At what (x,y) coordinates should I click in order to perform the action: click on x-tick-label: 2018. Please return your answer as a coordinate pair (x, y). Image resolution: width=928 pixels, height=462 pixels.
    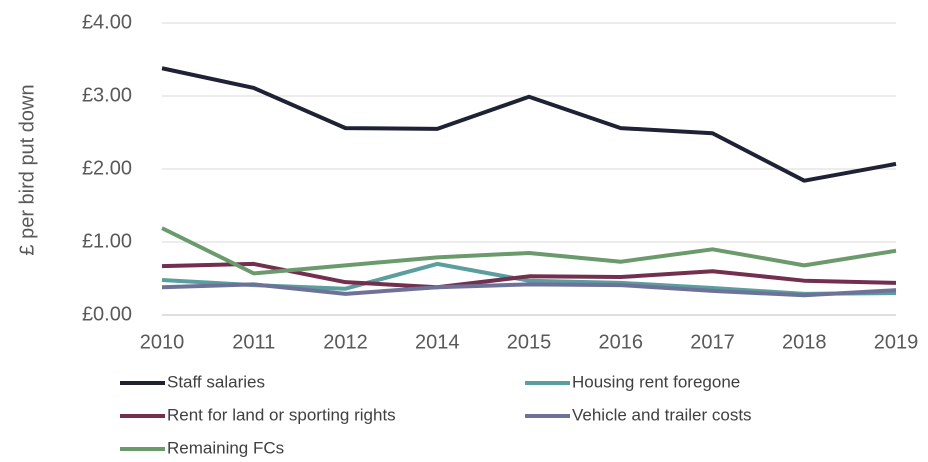
    Looking at the image, I should click on (804, 342).